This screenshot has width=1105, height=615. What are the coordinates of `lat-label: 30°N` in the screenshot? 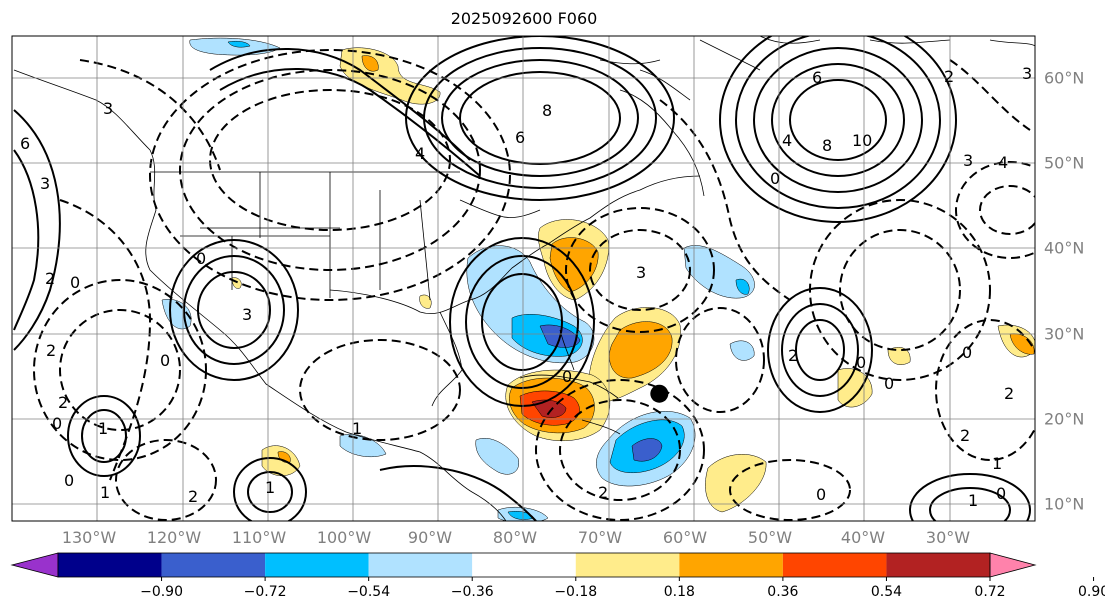 It's located at (1064, 334).